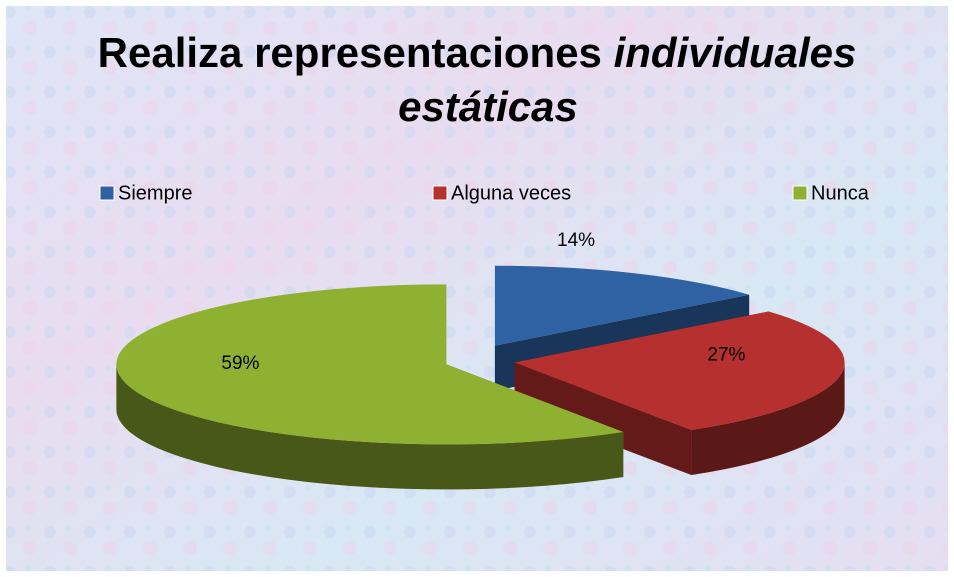  What do you see at coordinates (240, 363) in the screenshot?
I see `data-label: 59%` at bounding box center [240, 363].